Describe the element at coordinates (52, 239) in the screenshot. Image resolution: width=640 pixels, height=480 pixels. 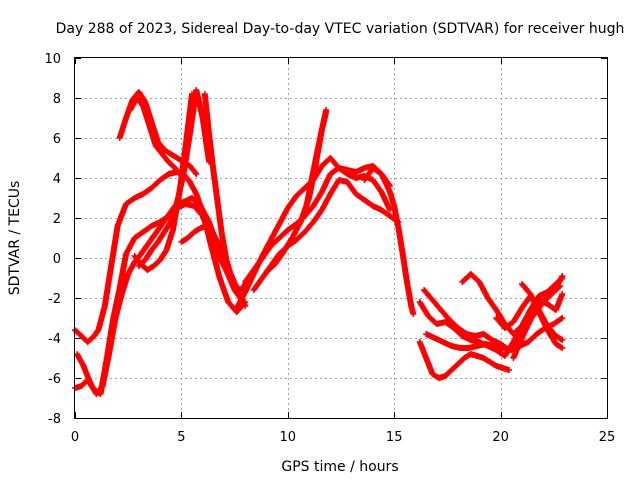
I see `y-tick-labels: -8 -6 -4 -2 0 2 4 6 8 10` at that location.